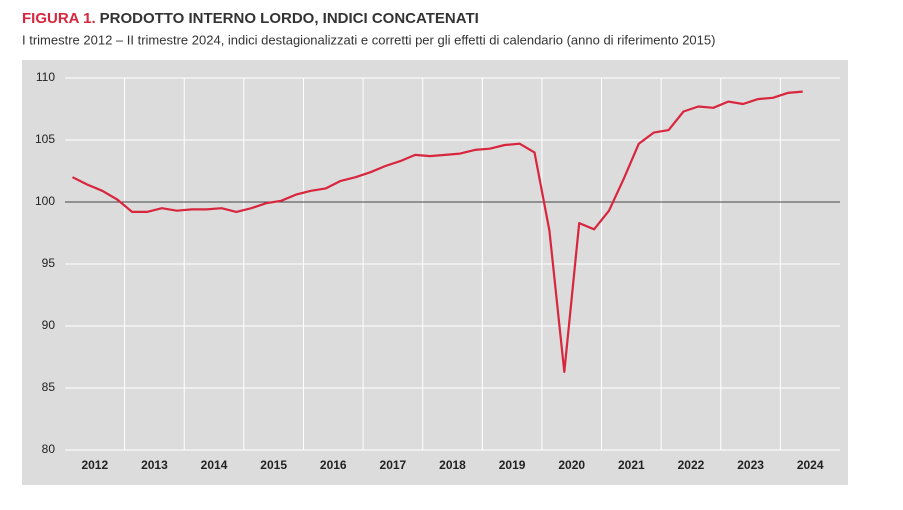 The width and height of the screenshot is (903, 510). I want to click on y-tick-label: 85, so click(49, 387).